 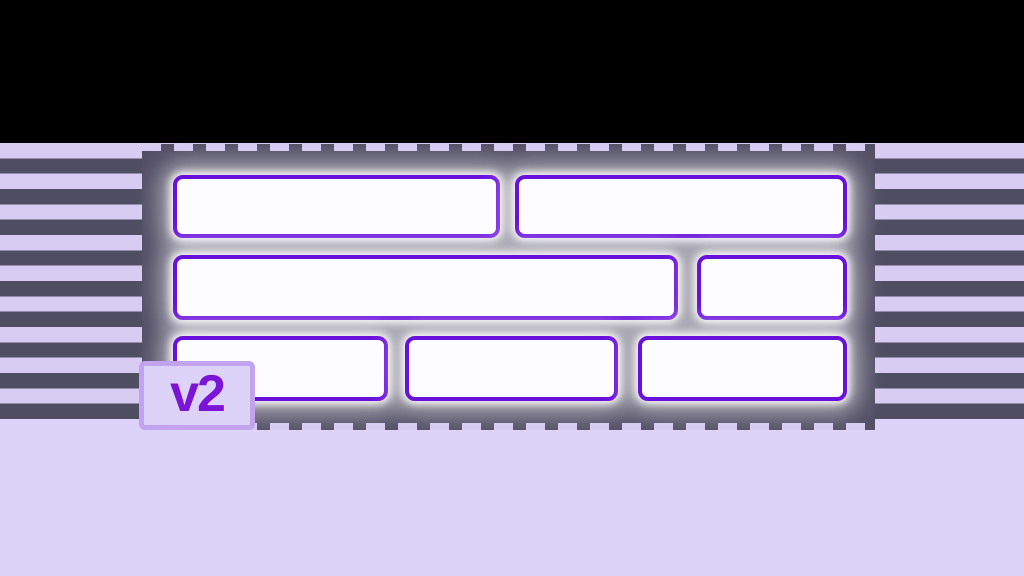 What do you see at coordinates (742, 368) in the screenshot?
I see `skeleton-box-row3-right` at bounding box center [742, 368].